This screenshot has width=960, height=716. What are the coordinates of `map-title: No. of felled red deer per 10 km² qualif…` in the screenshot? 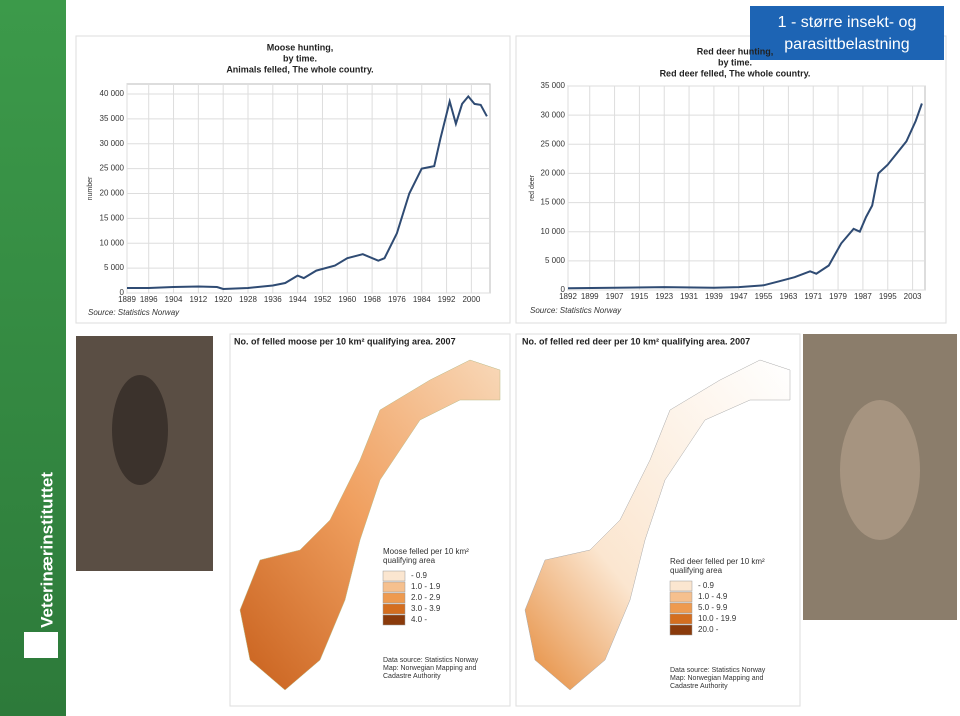 It's located at (636, 341).